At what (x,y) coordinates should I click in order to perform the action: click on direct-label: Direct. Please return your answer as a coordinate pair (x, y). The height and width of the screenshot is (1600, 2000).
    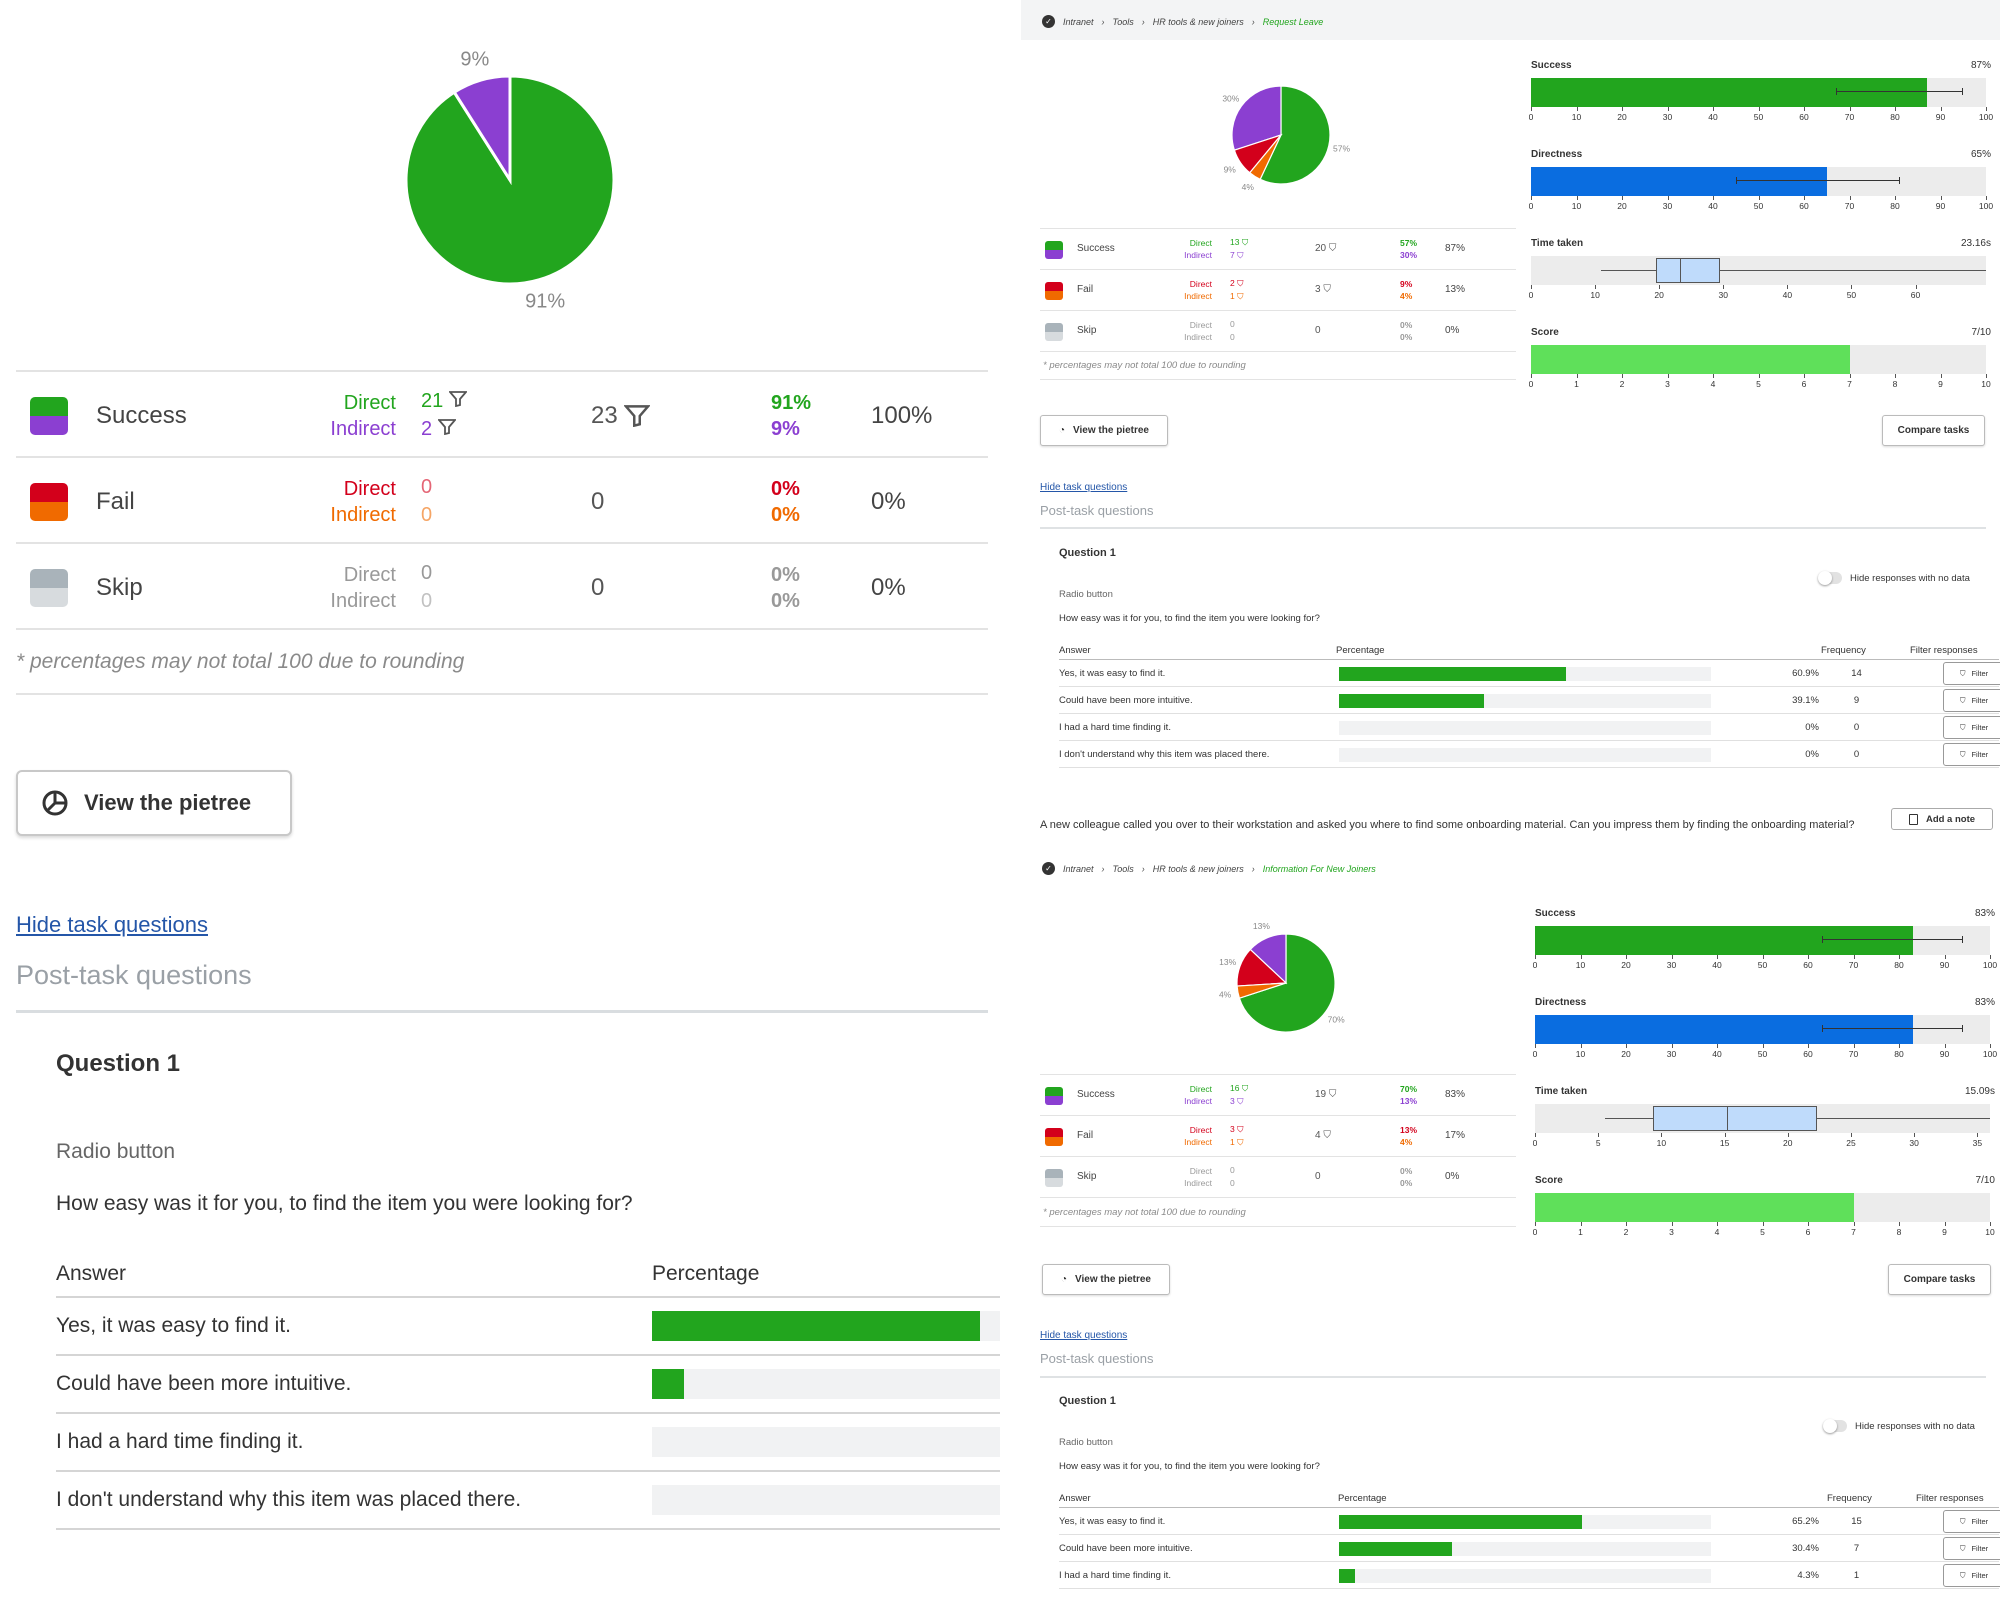
    Looking at the image, I should click on (1200, 1089).